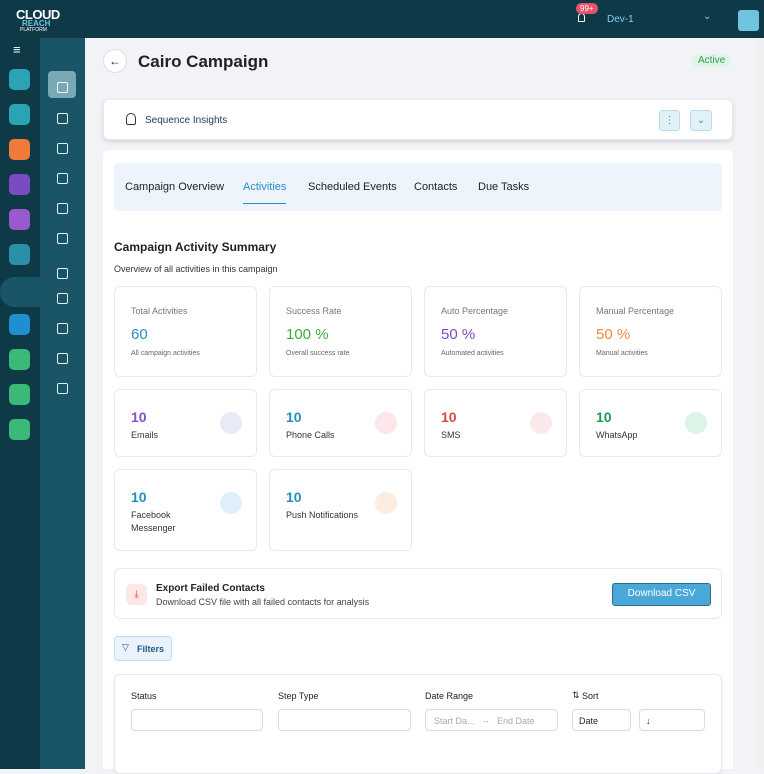  What do you see at coordinates (485, 720) in the screenshot?
I see `arrow: →` at bounding box center [485, 720].